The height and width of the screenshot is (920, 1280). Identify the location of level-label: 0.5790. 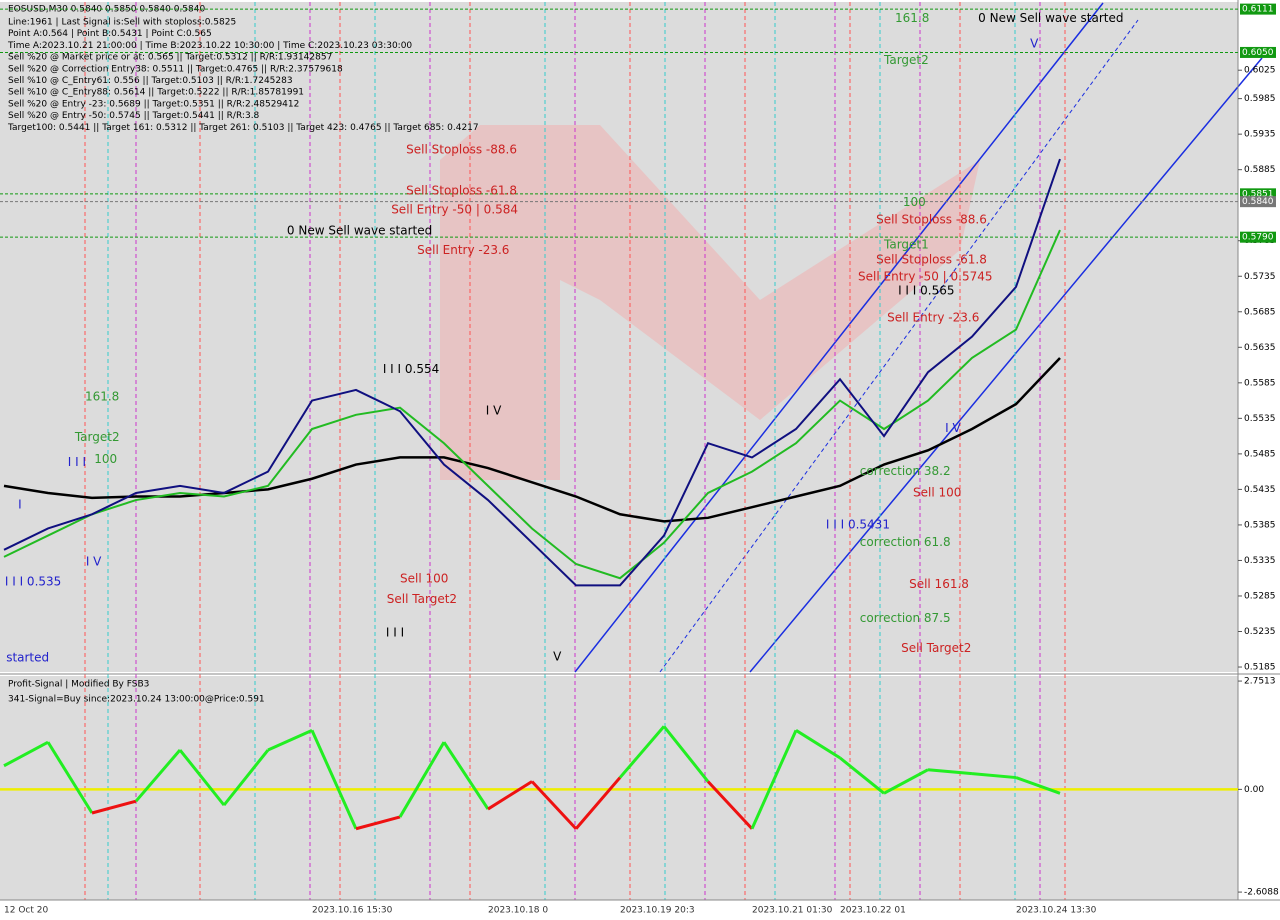
(1258, 238).